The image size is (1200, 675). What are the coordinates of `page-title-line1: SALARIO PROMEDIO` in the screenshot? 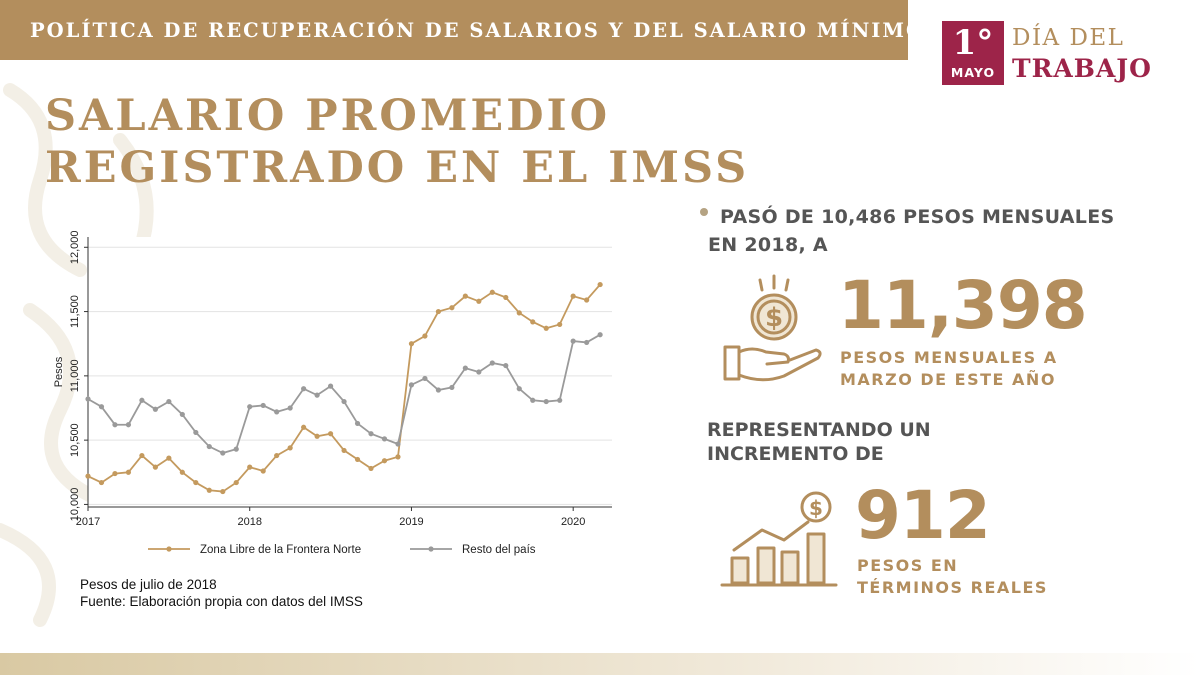 It's located at (328, 116).